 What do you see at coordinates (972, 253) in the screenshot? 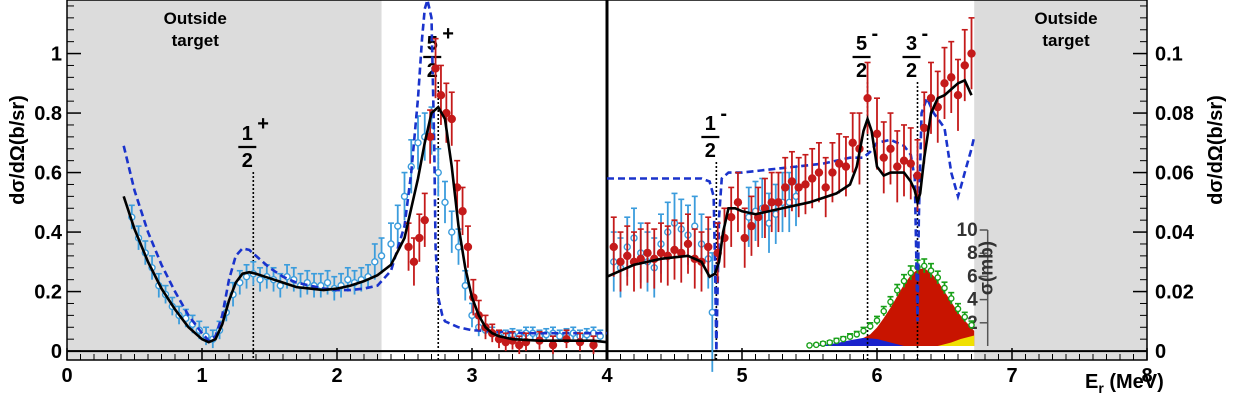
I see `inset-tick-label-3: 8` at bounding box center [972, 253].